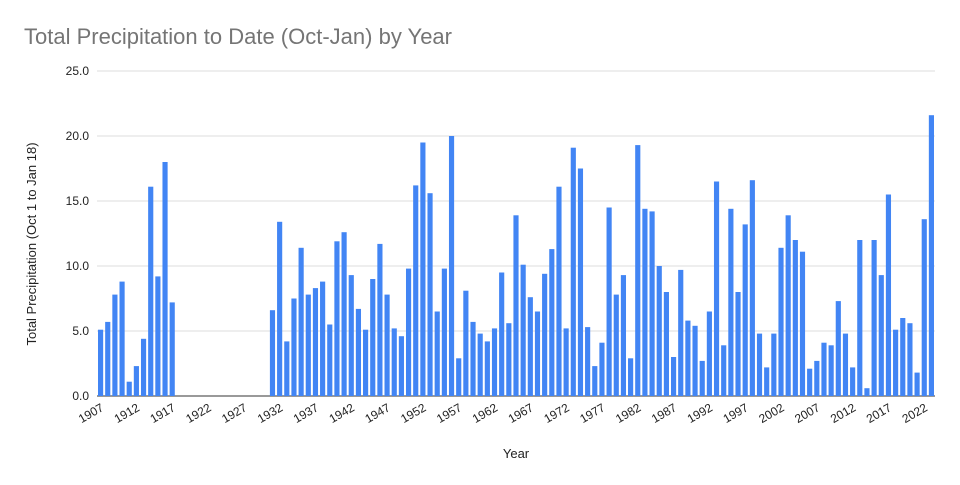  I want to click on x-tick-label: 1957, so click(449, 413).